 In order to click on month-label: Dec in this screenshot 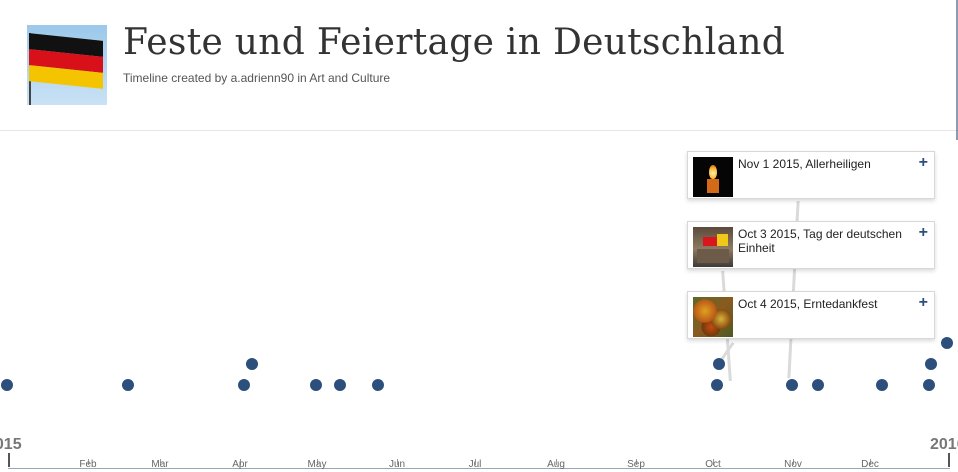, I will do `click(870, 464)`.